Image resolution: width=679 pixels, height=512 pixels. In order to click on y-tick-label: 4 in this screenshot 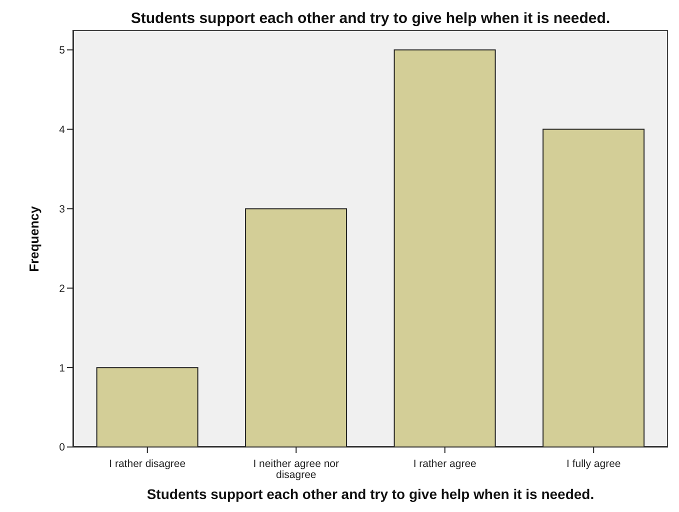, I will do `click(62, 130)`.